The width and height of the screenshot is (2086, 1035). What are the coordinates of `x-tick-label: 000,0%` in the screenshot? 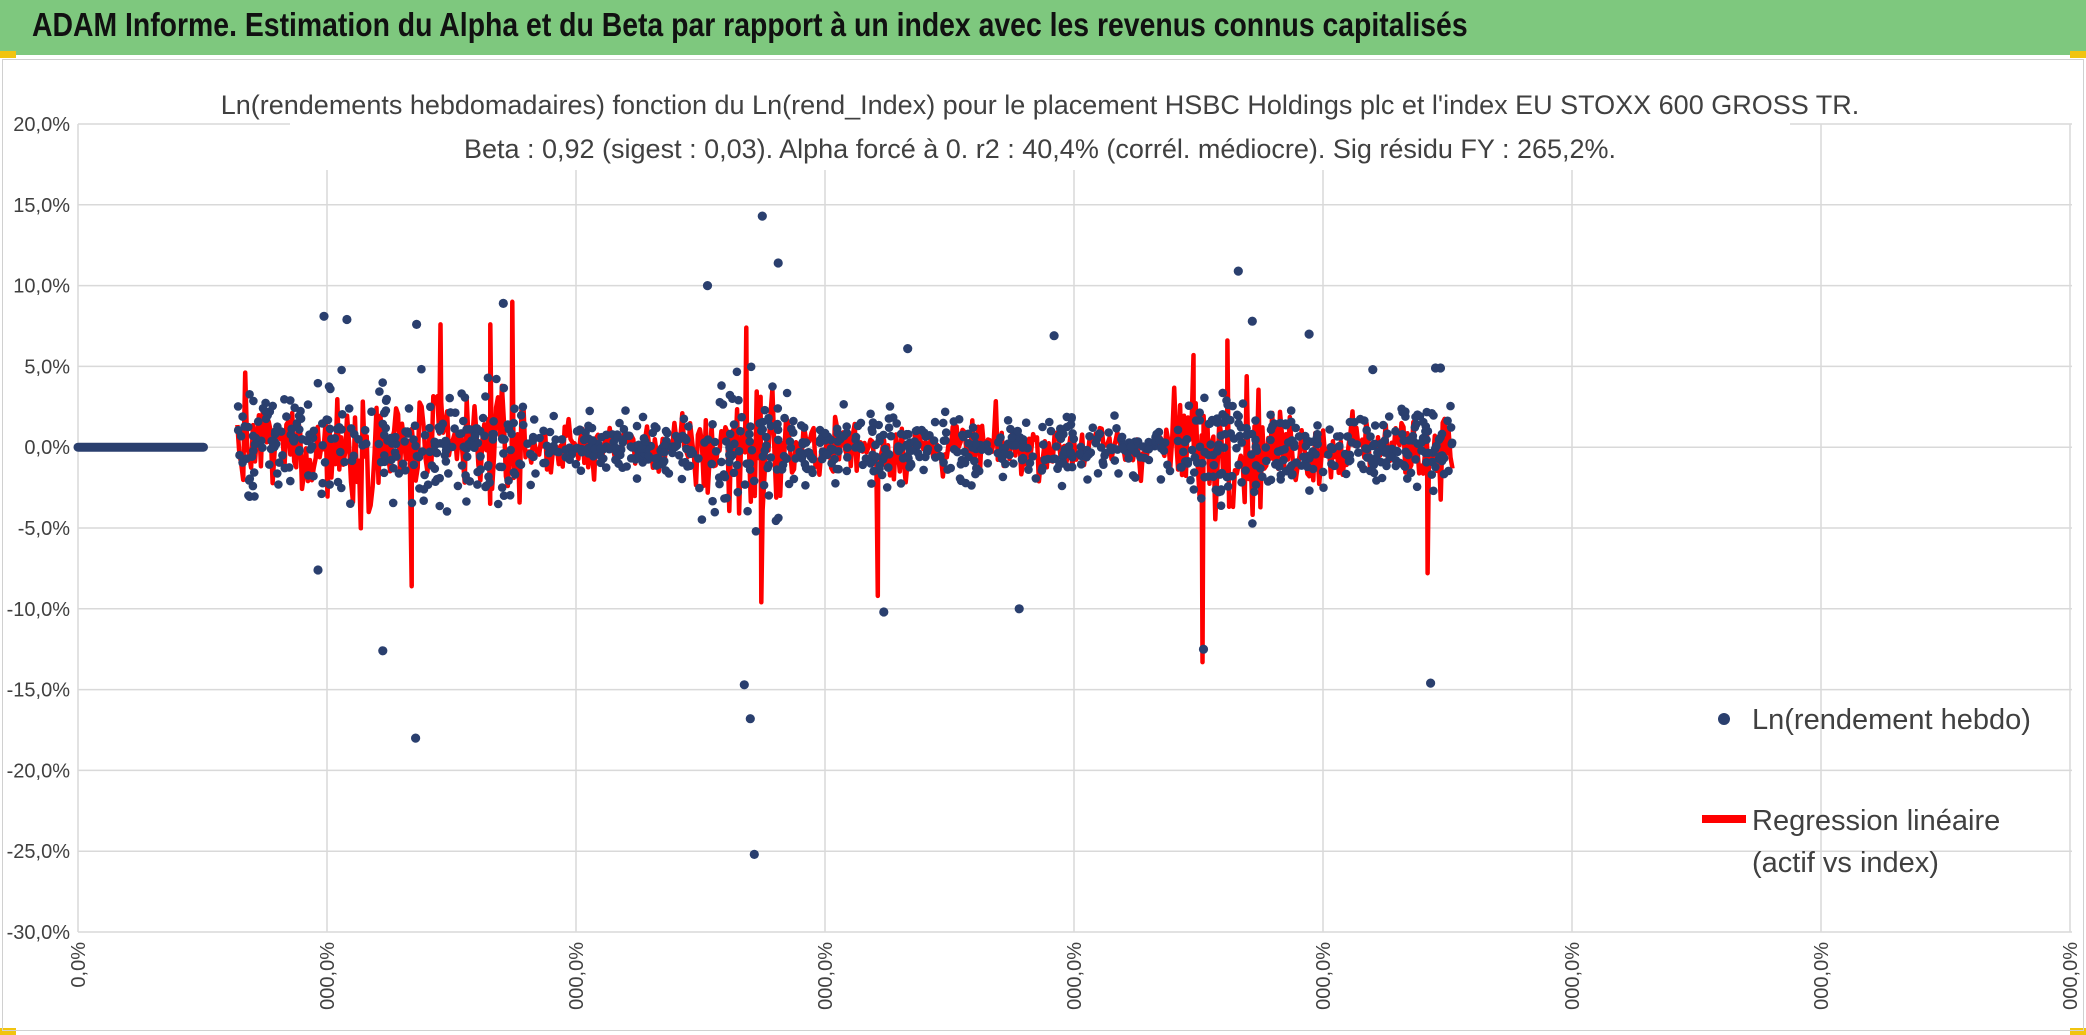 It's located at (1822, 976).